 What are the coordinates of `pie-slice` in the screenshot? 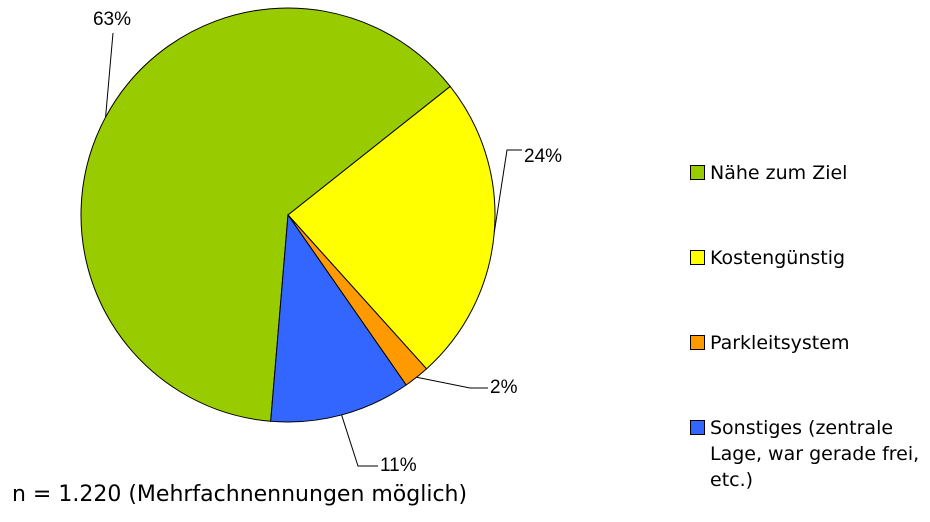 It's located at (391, 227).